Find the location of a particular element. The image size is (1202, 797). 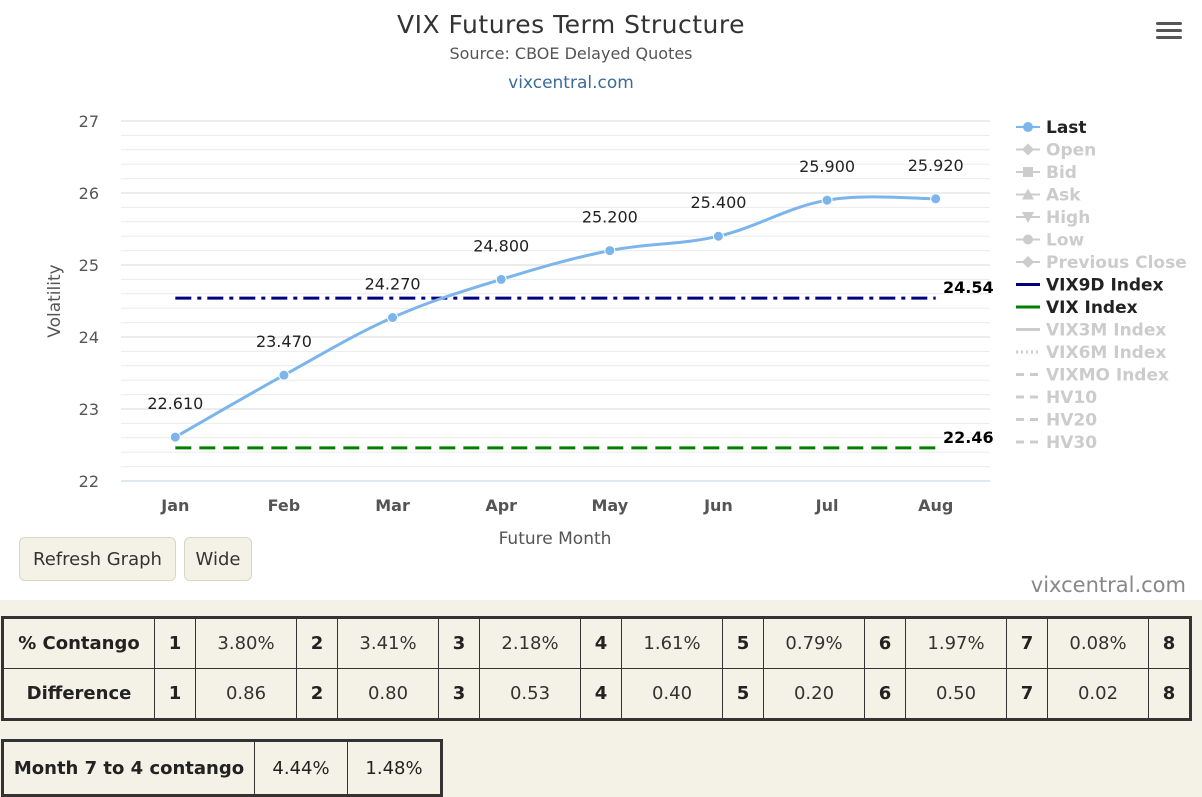

legend-item-label: VIX3M Index is located at coordinates (1106, 331).